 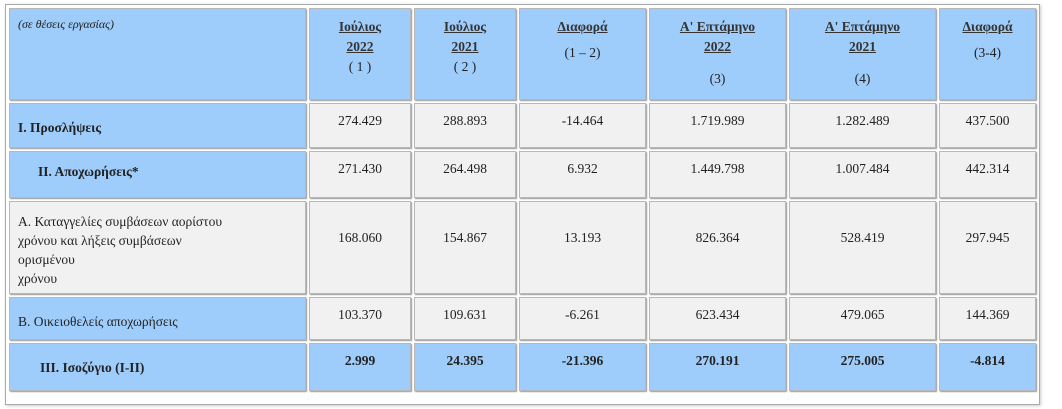 I want to click on value-cell: 826.364, so click(x=717, y=247).